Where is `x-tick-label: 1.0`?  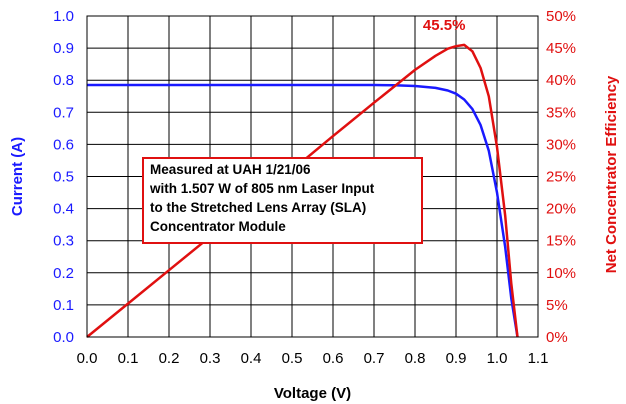 x-tick-label: 1.0 is located at coordinates (497, 358).